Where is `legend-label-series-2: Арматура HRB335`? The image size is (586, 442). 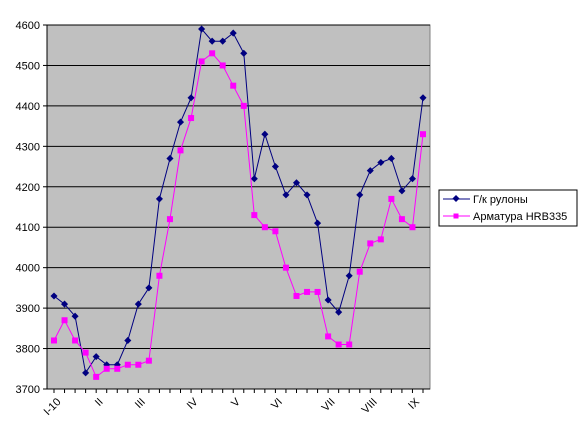
legend-label-series-2: Арматура HRB335 is located at coordinates (520, 217).